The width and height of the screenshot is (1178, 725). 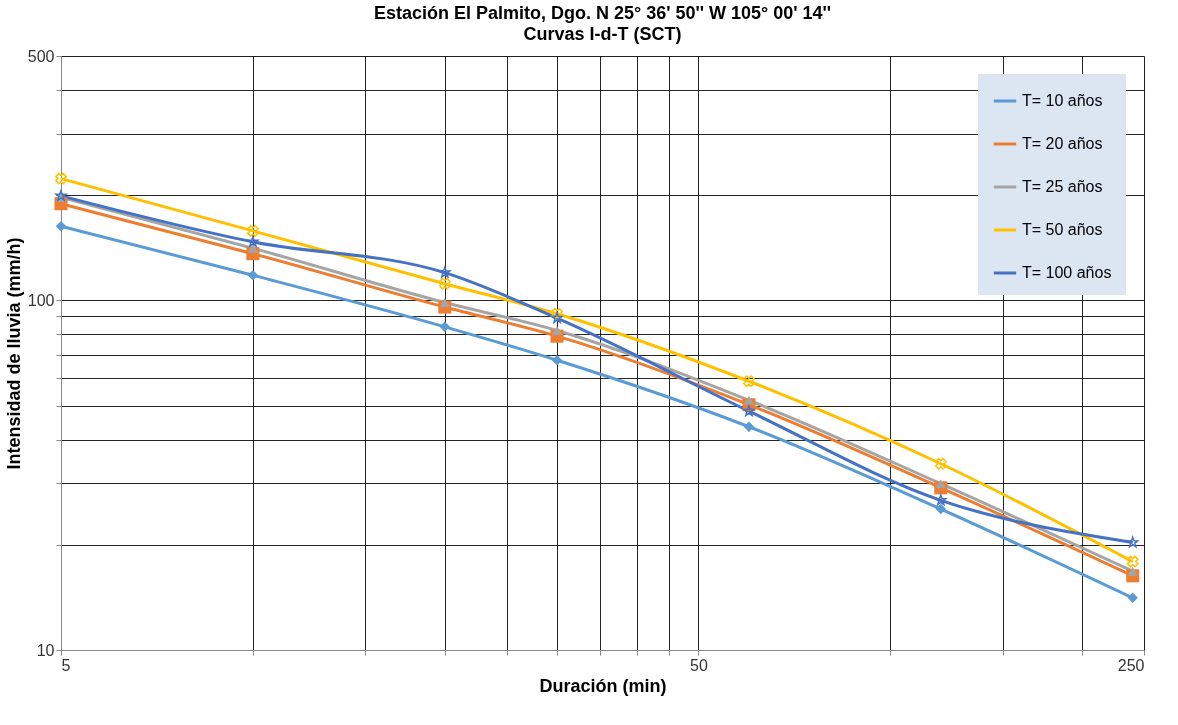 I want to click on chart-subtitle: Curvas I-d-T (SCT), so click(x=602, y=34).